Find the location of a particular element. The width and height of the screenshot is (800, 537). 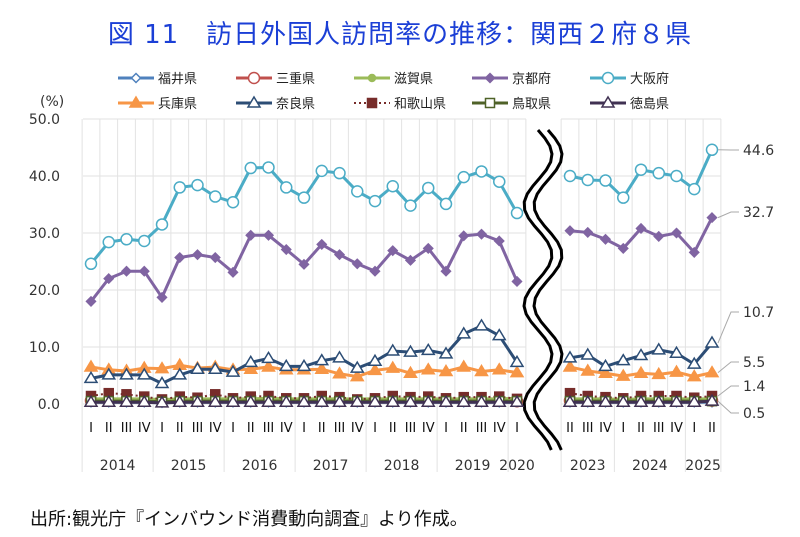

year-label: 2024 is located at coordinates (650, 466).